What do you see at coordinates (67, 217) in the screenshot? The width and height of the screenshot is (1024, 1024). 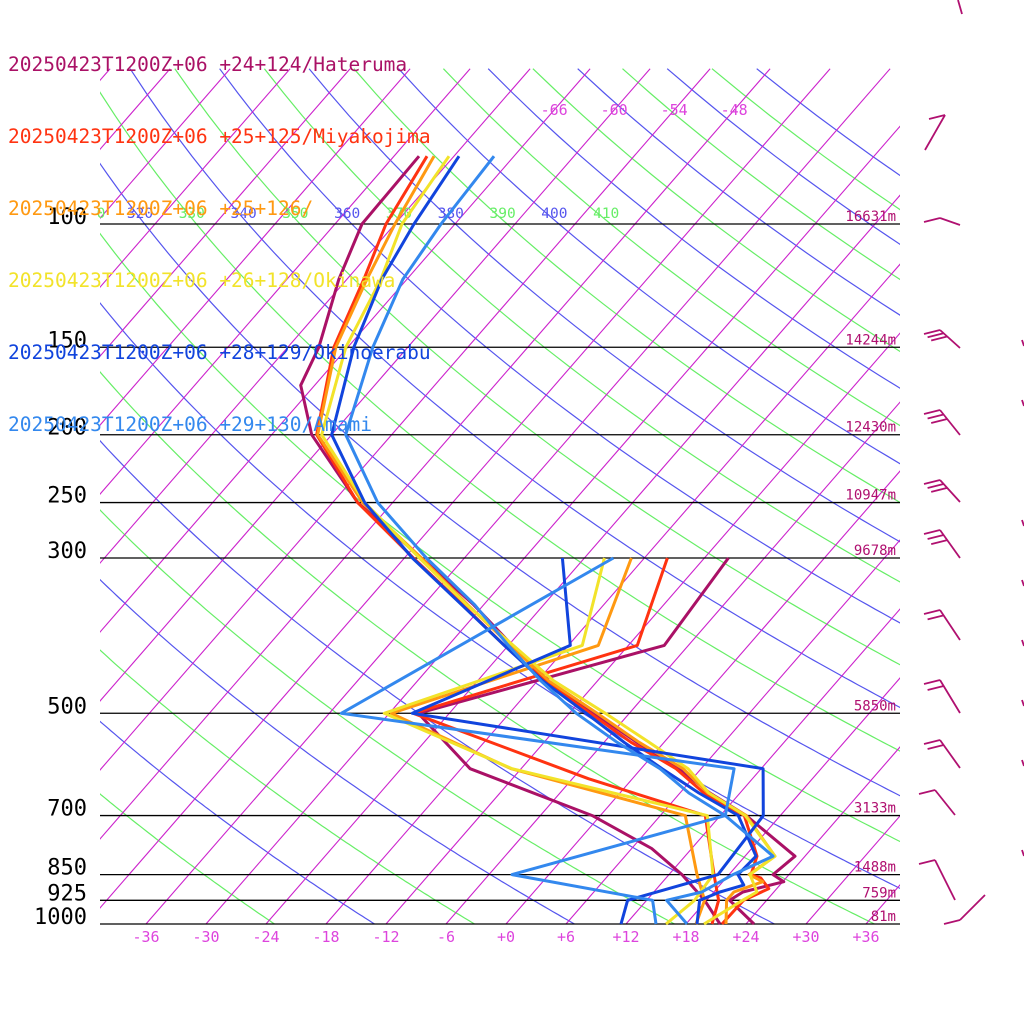 I see `pressure-label: 100` at bounding box center [67, 217].